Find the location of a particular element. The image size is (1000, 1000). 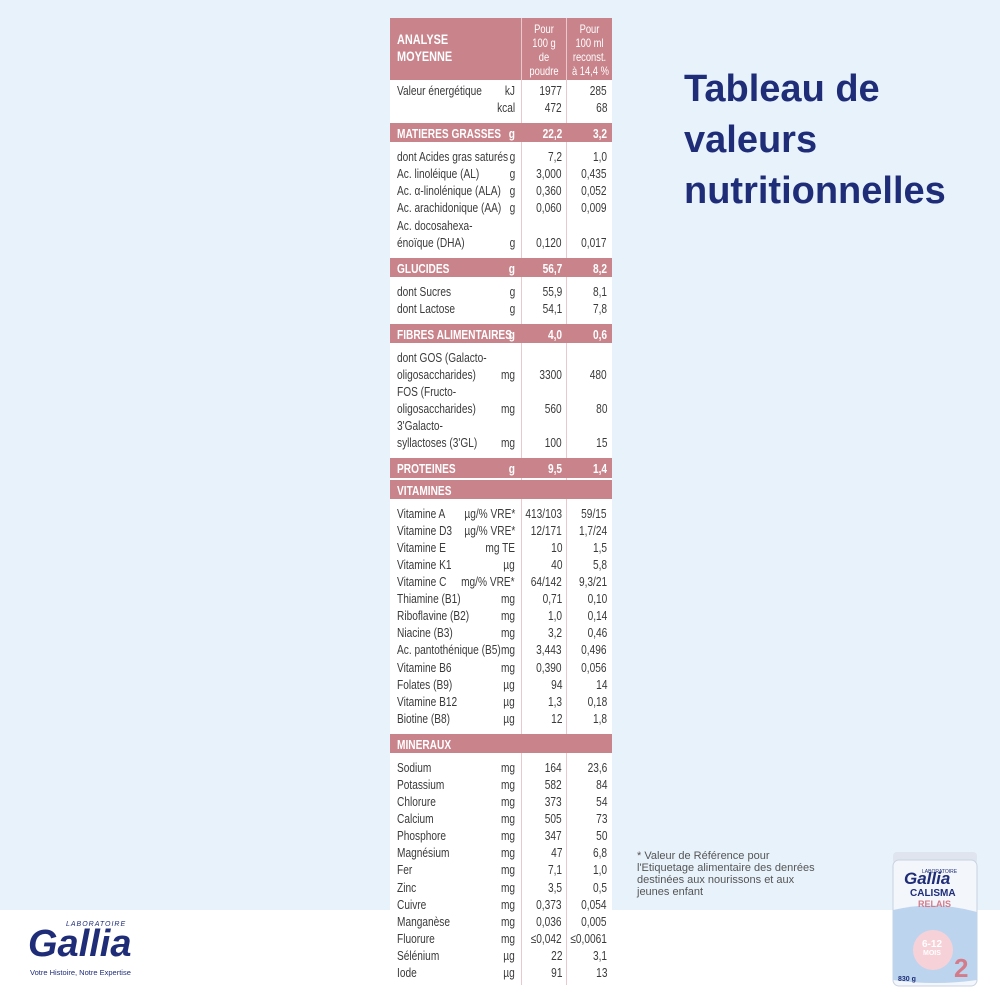

row-value-100g: 472 is located at coordinates (553, 108).